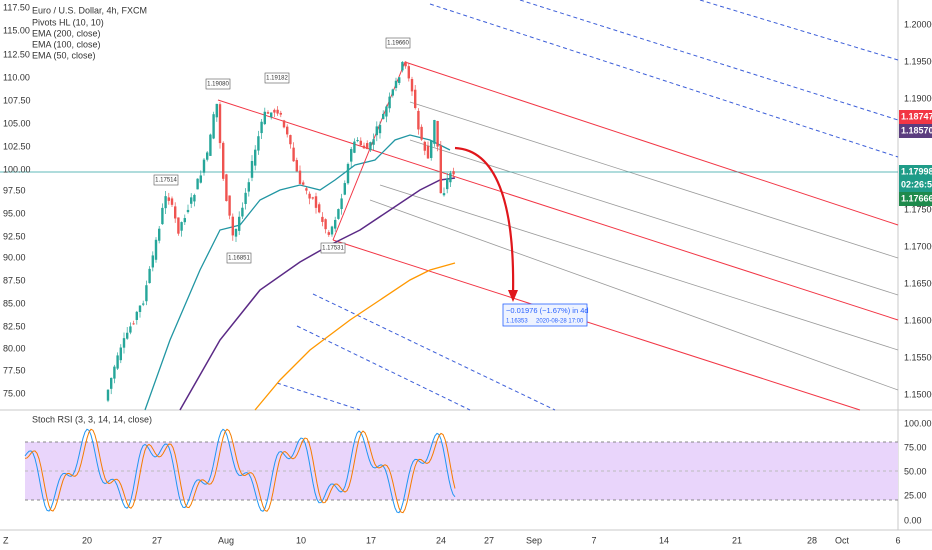  I want to click on price-label: 1.18570, so click(916, 130).